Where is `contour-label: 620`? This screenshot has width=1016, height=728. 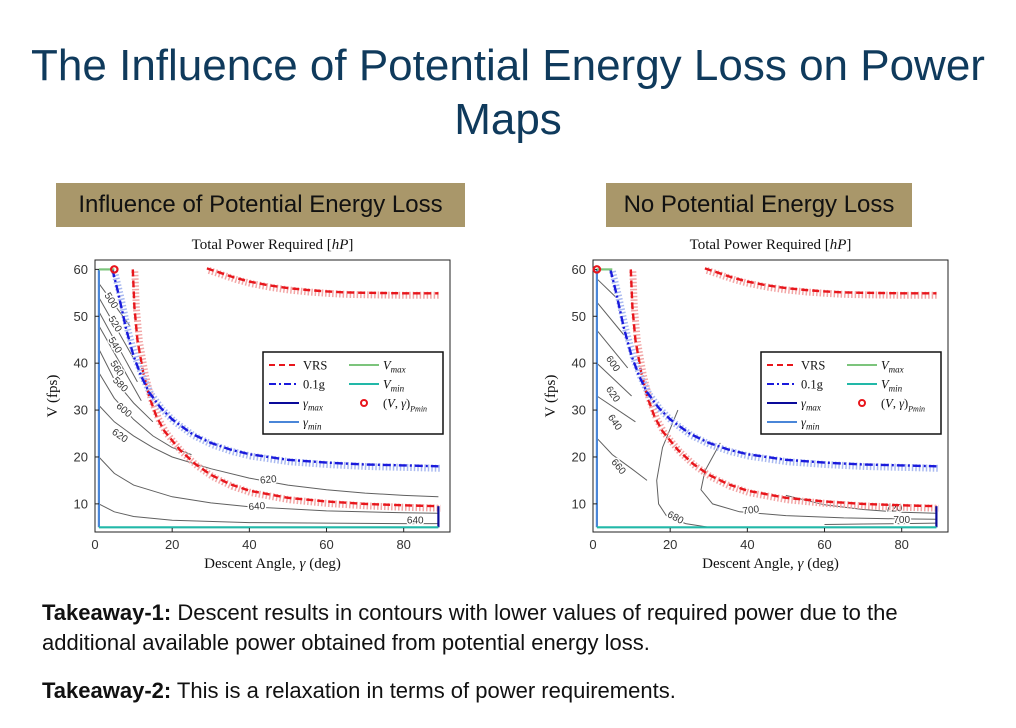 contour-label: 620 is located at coordinates (269, 480).